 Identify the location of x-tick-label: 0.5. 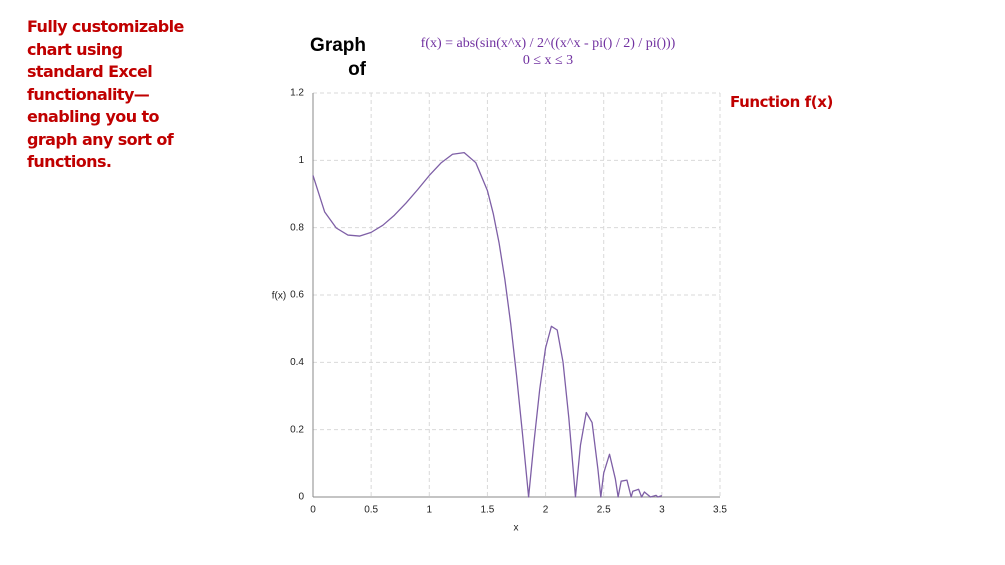
(371, 510).